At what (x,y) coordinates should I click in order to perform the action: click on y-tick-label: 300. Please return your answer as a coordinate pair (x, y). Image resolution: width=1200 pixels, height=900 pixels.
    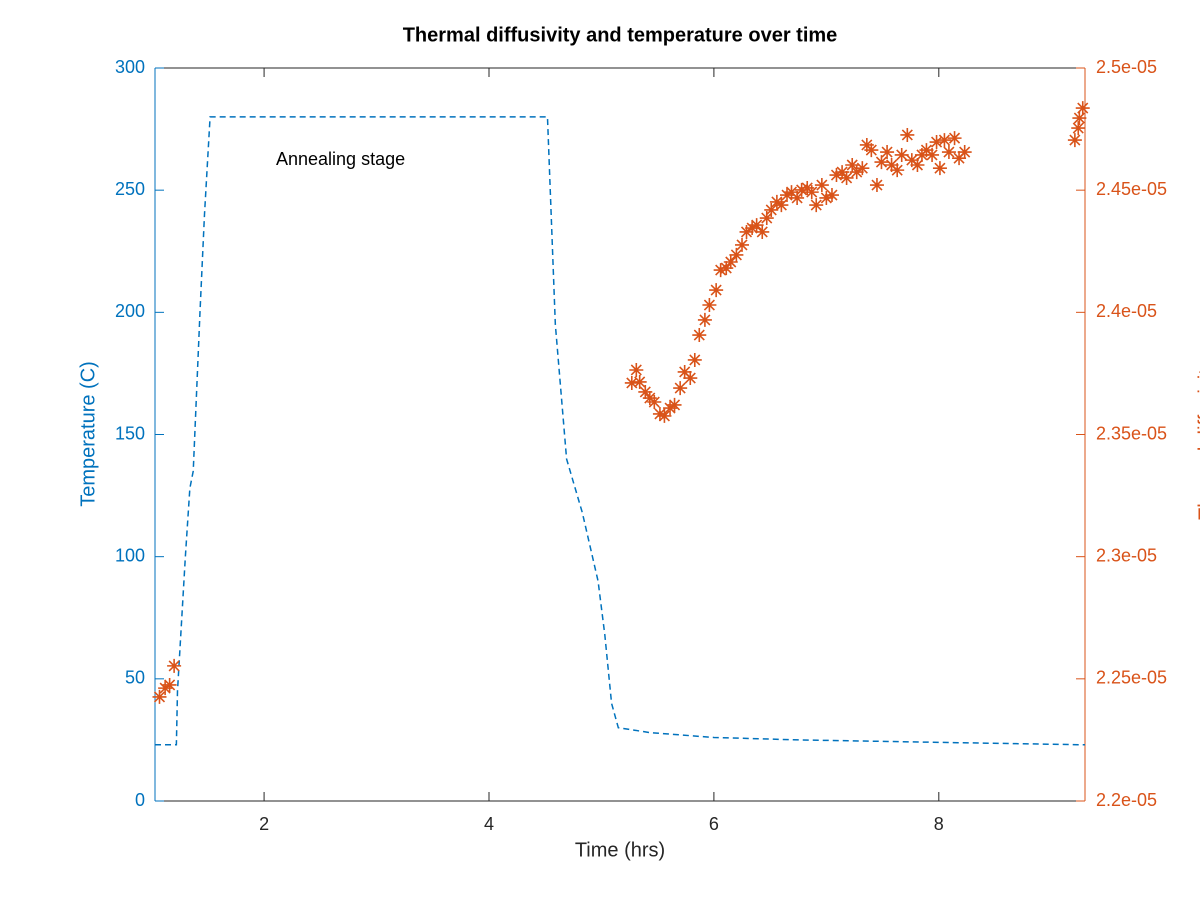
    Looking at the image, I should click on (130, 67).